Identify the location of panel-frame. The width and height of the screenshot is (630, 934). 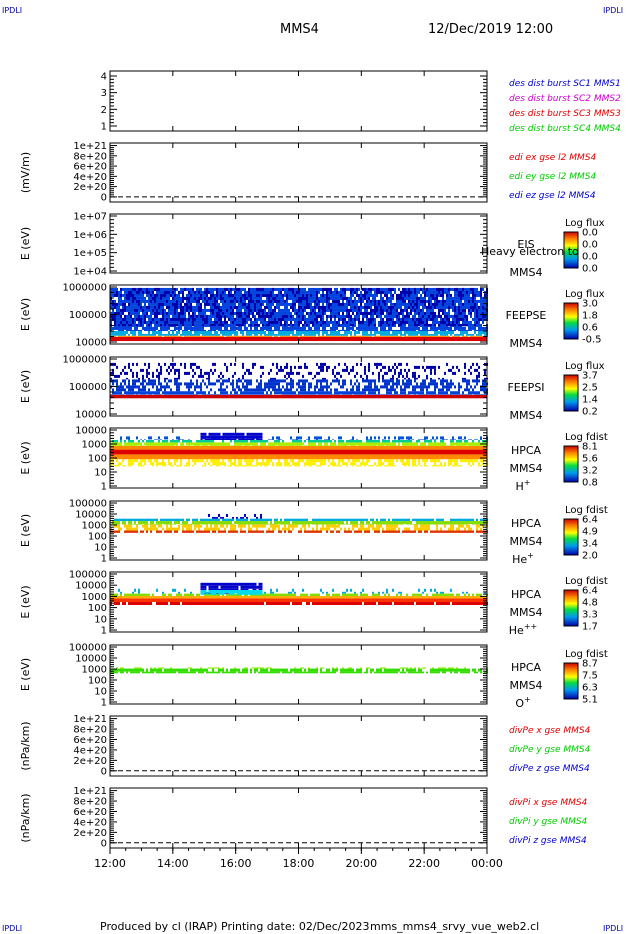
(298, 172).